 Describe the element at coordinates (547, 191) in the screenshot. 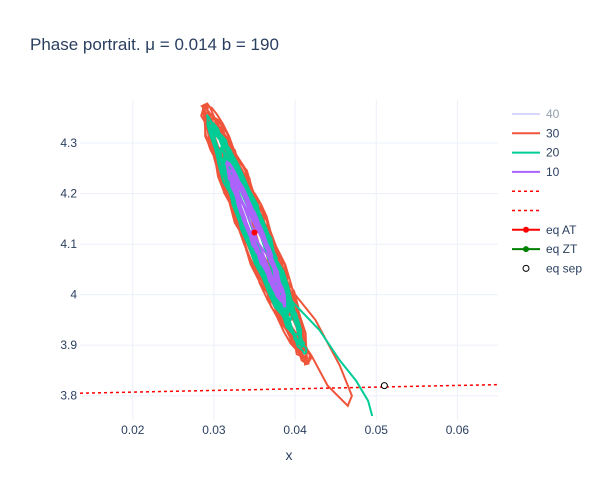

I see `legend: 40 30 20 10 eq AT eq ZT eq sep` at that location.